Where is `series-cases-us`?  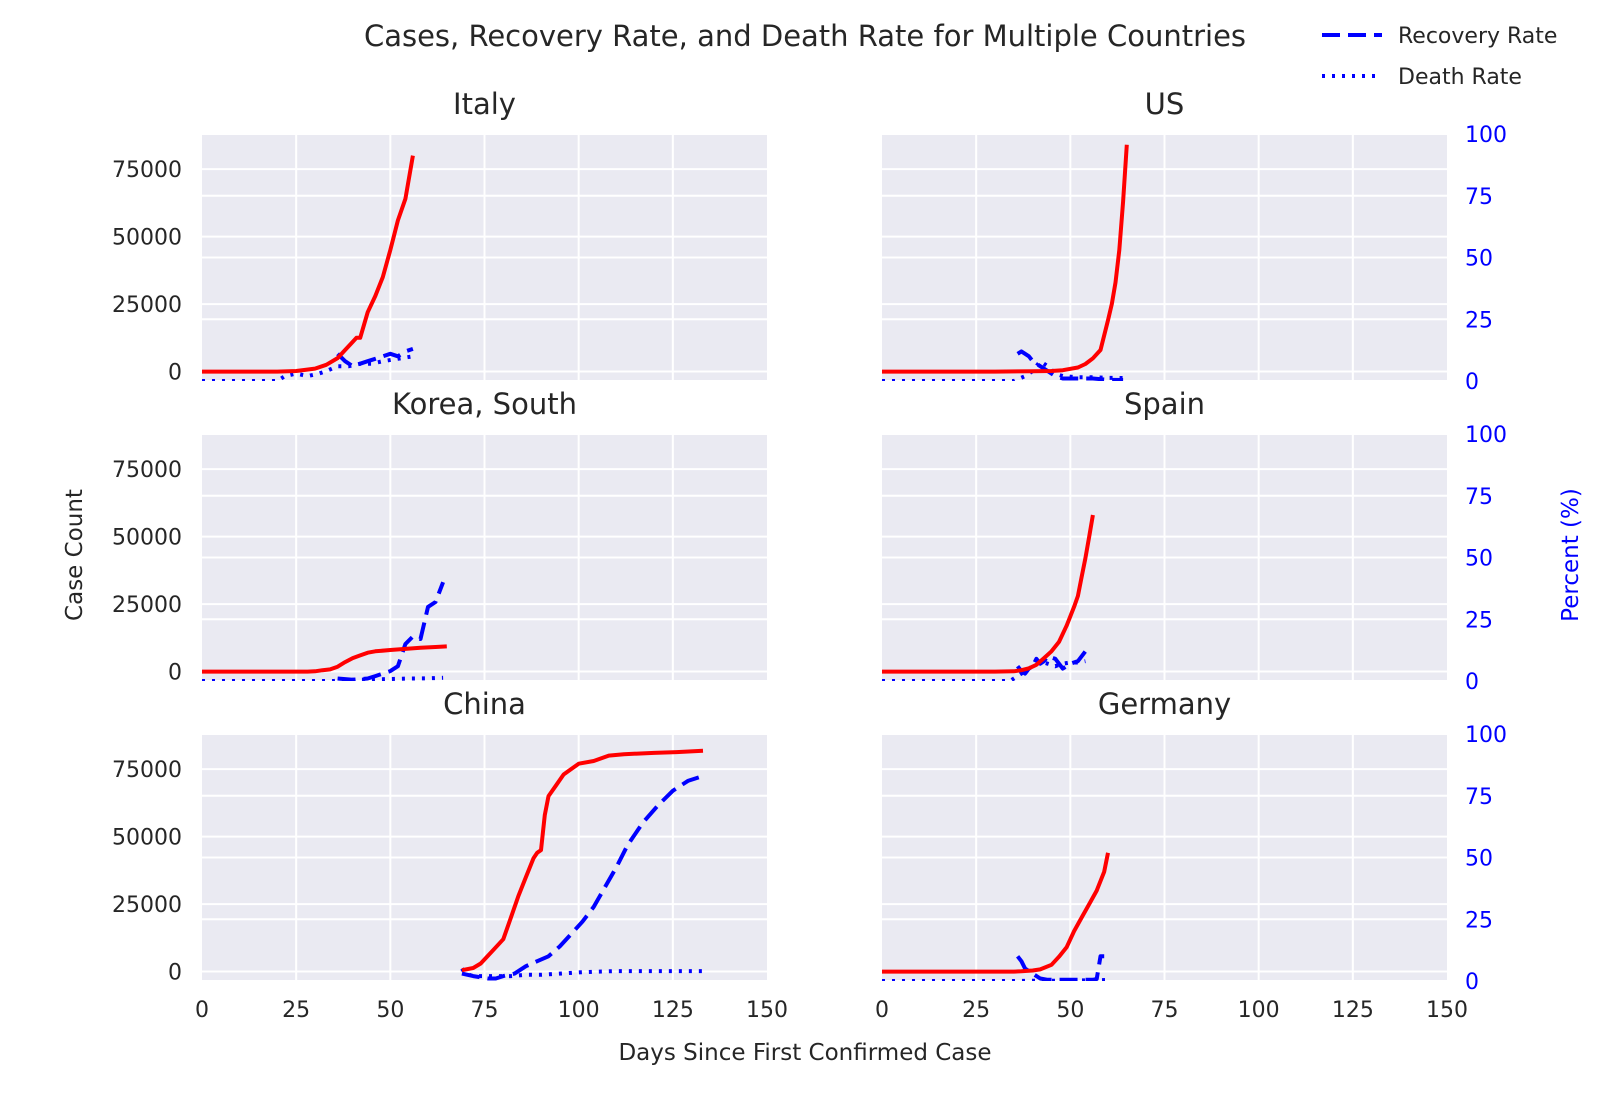
series-cases-us is located at coordinates (1005, 259).